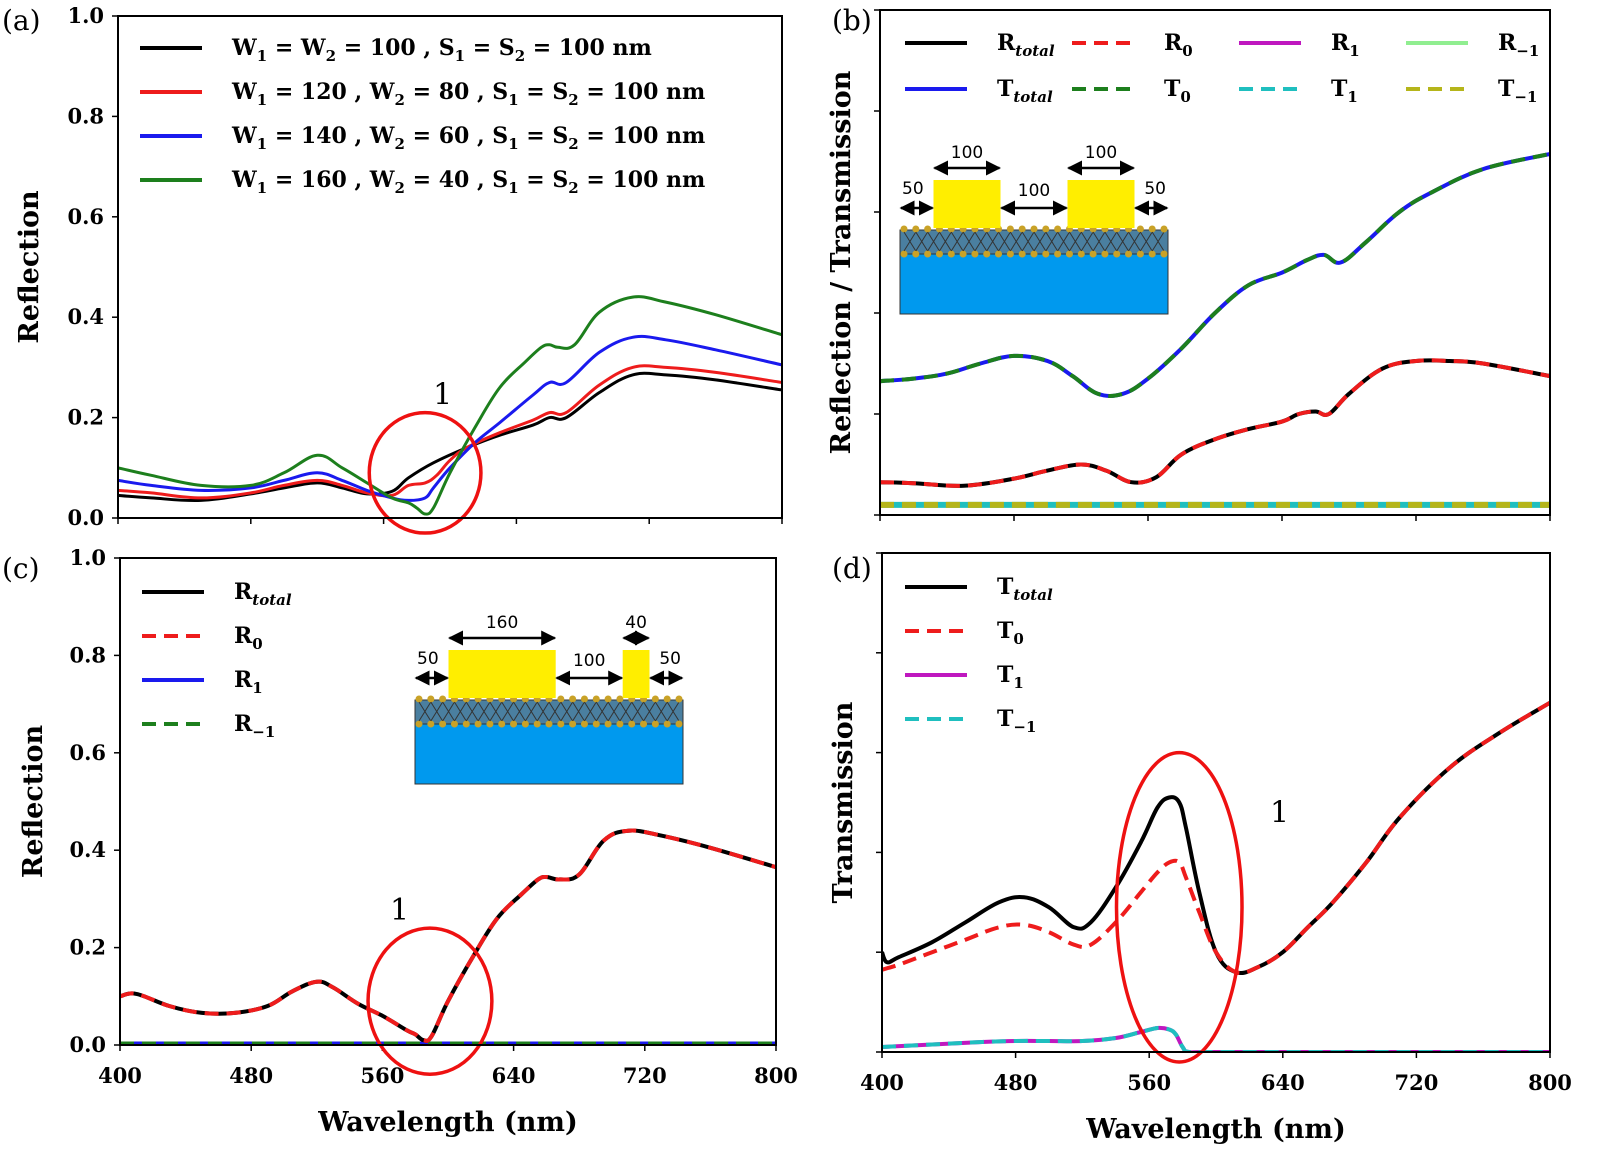  Describe the element at coordinates (21, 568) in the screenshot. I see `panel-label-c: (c)` at that location.